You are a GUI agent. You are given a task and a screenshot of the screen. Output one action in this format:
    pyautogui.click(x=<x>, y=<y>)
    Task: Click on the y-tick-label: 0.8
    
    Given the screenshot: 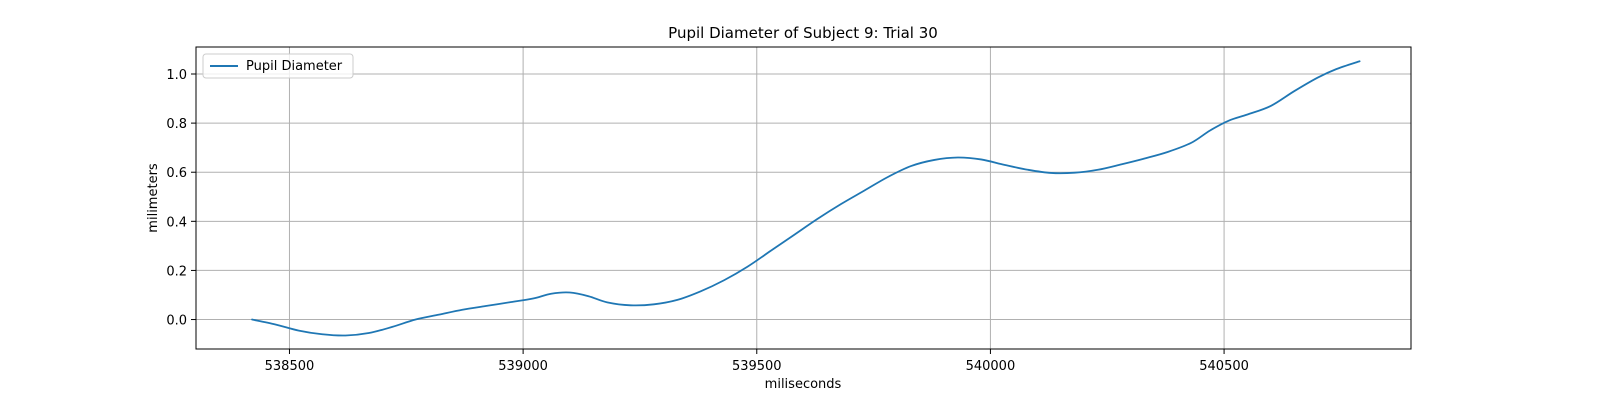 What is the action you would take?
    pyautogui.click(x=176, y=124)
    